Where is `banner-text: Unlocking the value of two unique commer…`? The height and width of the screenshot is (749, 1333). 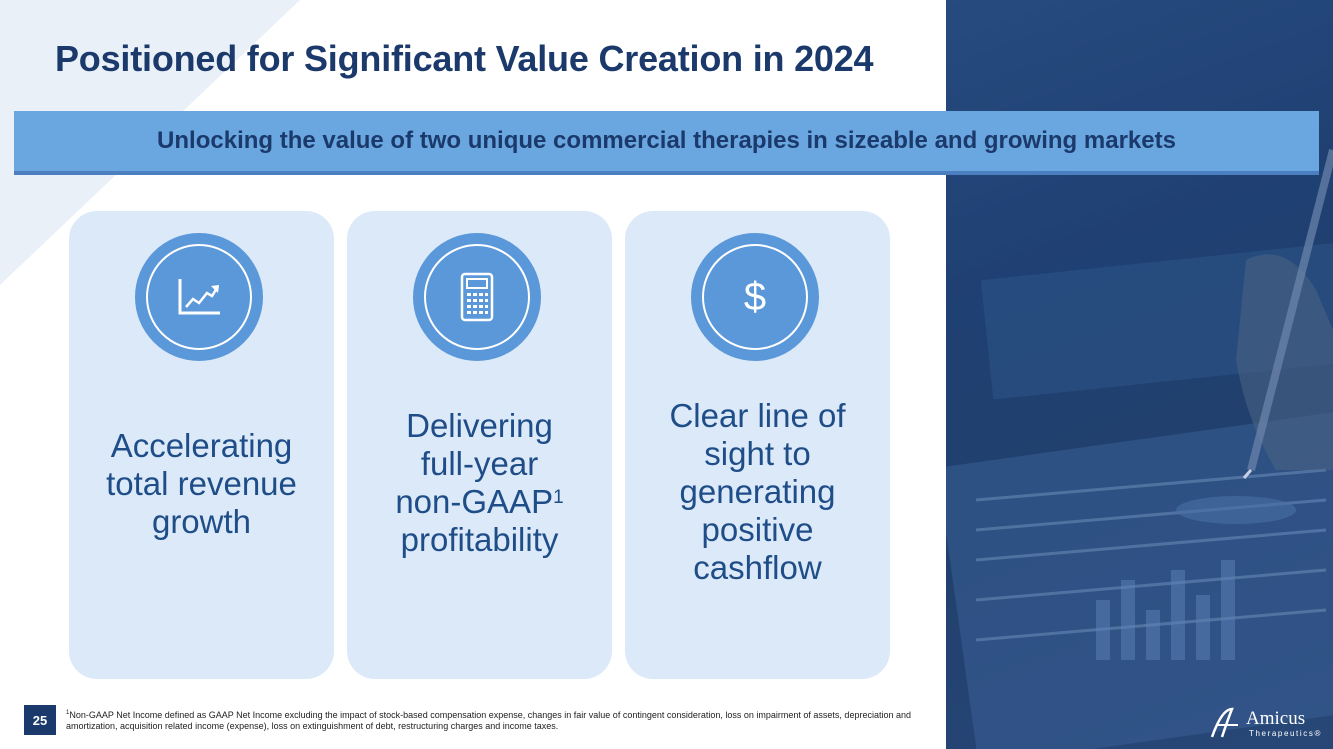
banner-text: Unlocking the value of two unique commer… is located at coordinates (666, 140).